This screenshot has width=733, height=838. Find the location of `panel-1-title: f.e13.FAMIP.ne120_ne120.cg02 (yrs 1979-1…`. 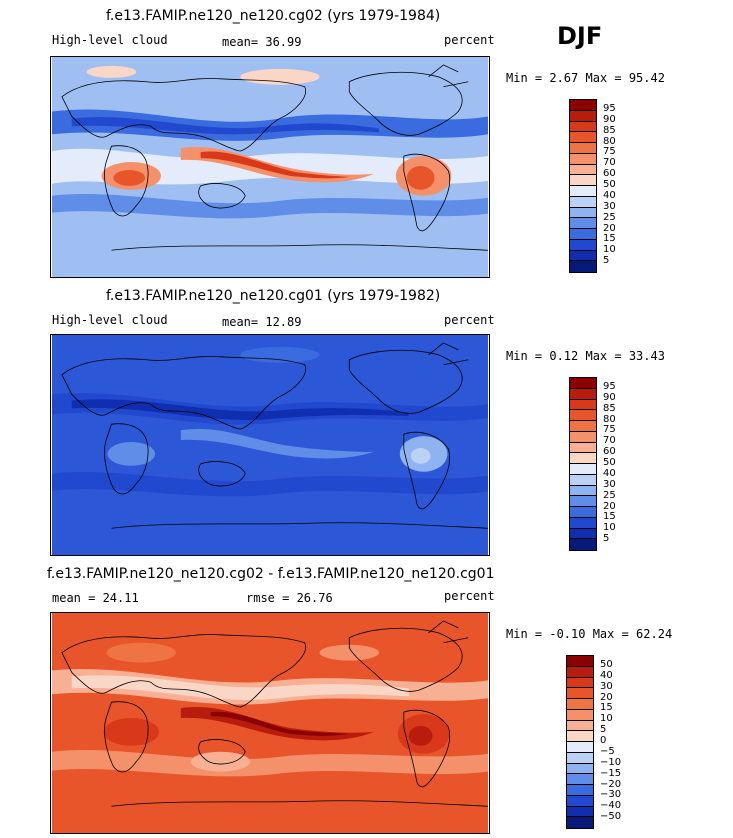

panel-1-title: f.e13.FAMIP.ne120_ne120.cg02 (yrs 1979-1… is located at coordinates (273, 16).